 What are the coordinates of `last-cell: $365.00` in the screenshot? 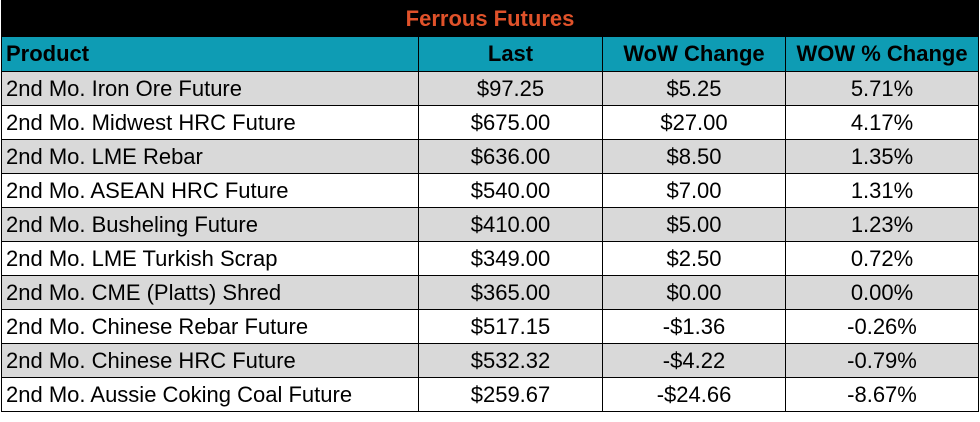 It's located at (510, 292).